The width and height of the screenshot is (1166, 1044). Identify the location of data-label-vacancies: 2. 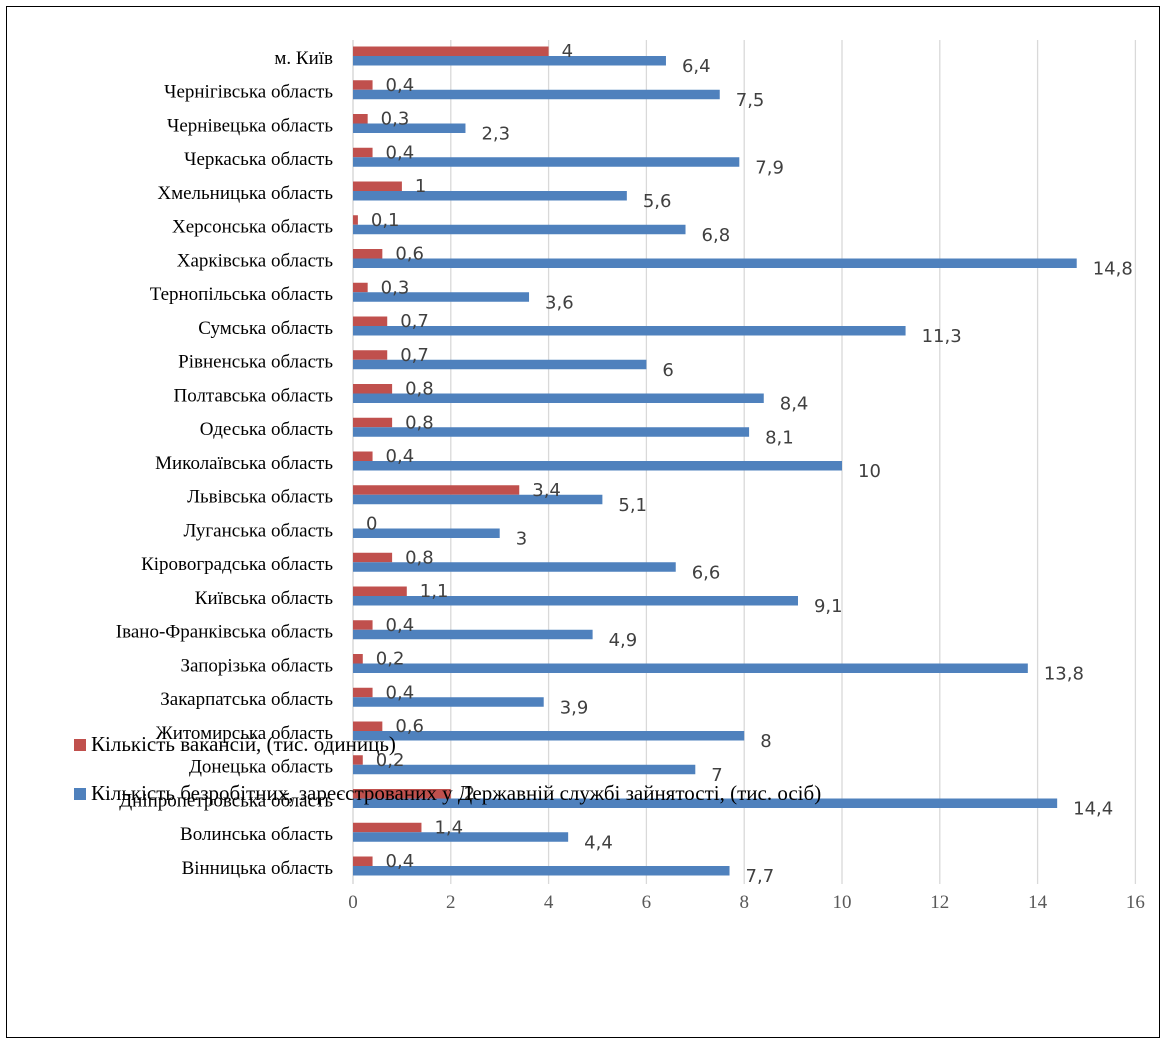
(469, 794).